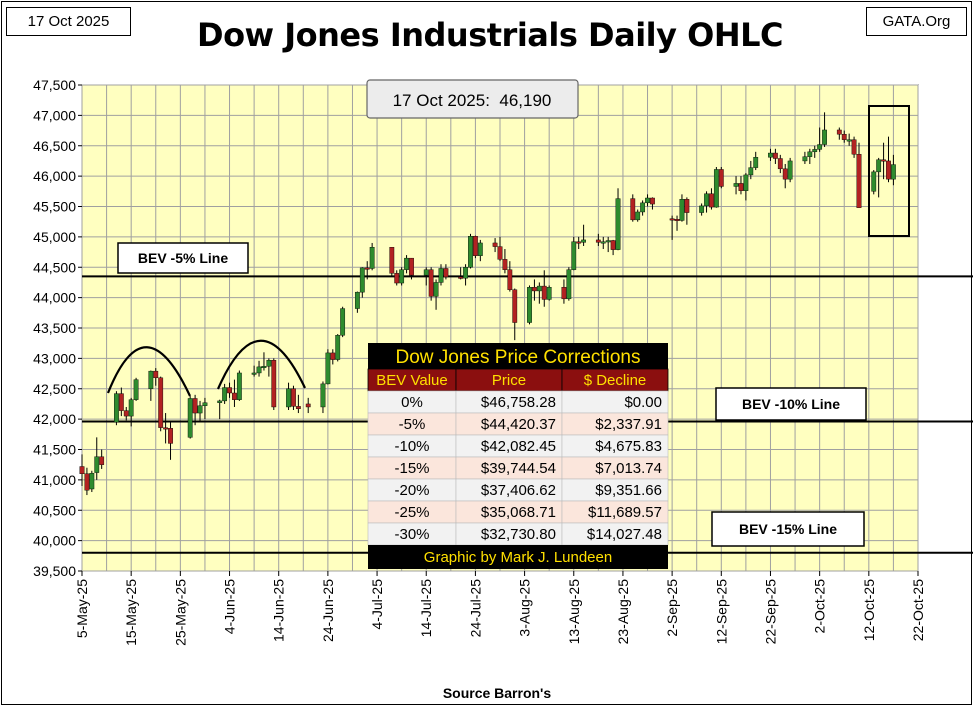 This screenshot has width=975, height=708. I want to click on y-tick-label: 43,000, so click(54, 358).